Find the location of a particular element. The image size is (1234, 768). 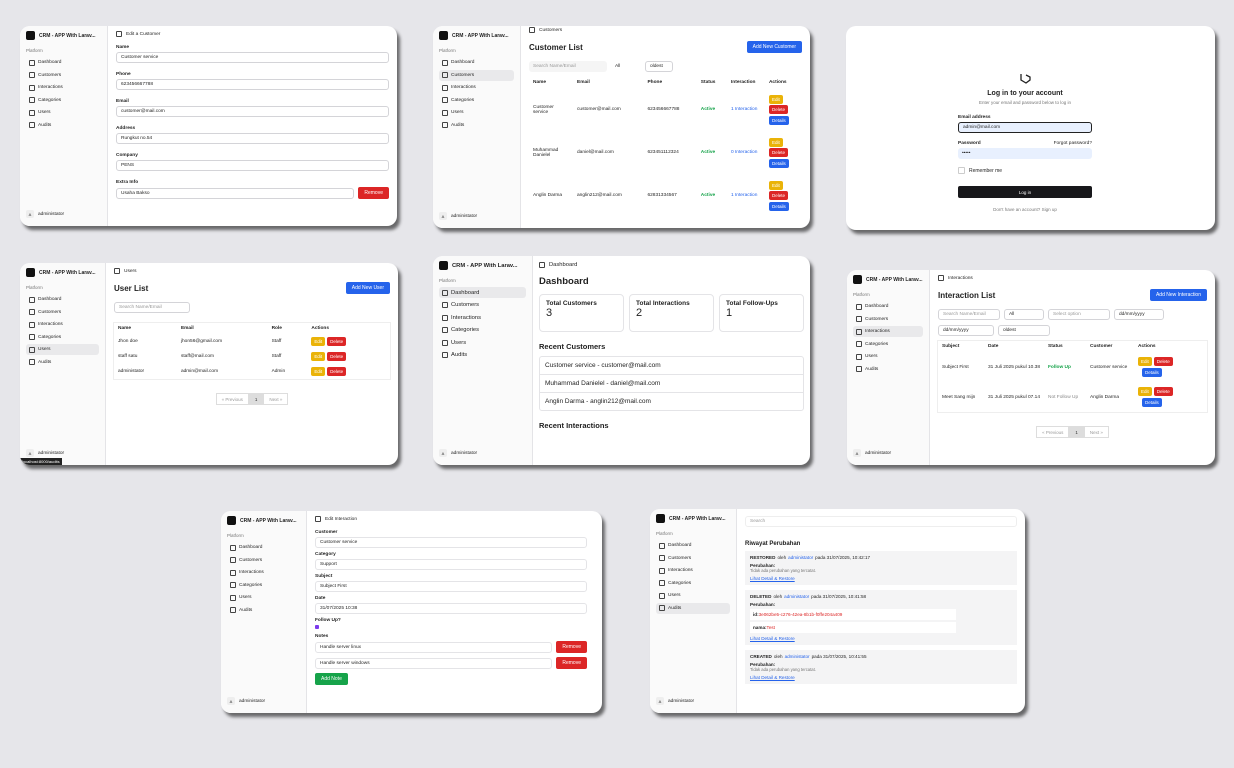

checkbox is located at coordinates (961, 170).